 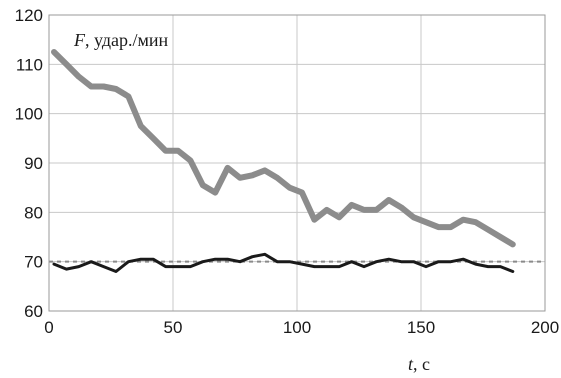 I want to click on y-tick-label-60: 60, so click(x=33, y=311).